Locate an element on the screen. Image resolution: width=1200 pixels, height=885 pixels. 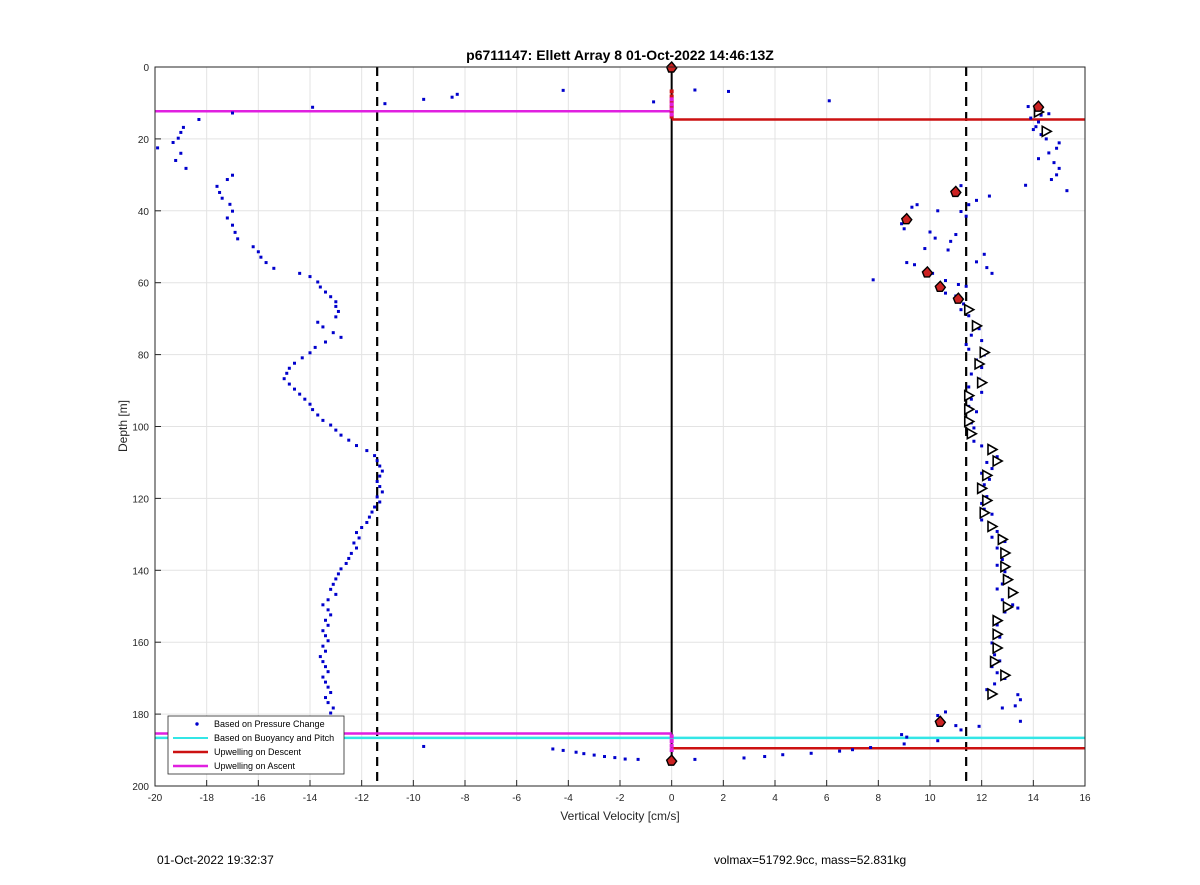
y-tick-label: 0 is located at coordinates (146, 68).